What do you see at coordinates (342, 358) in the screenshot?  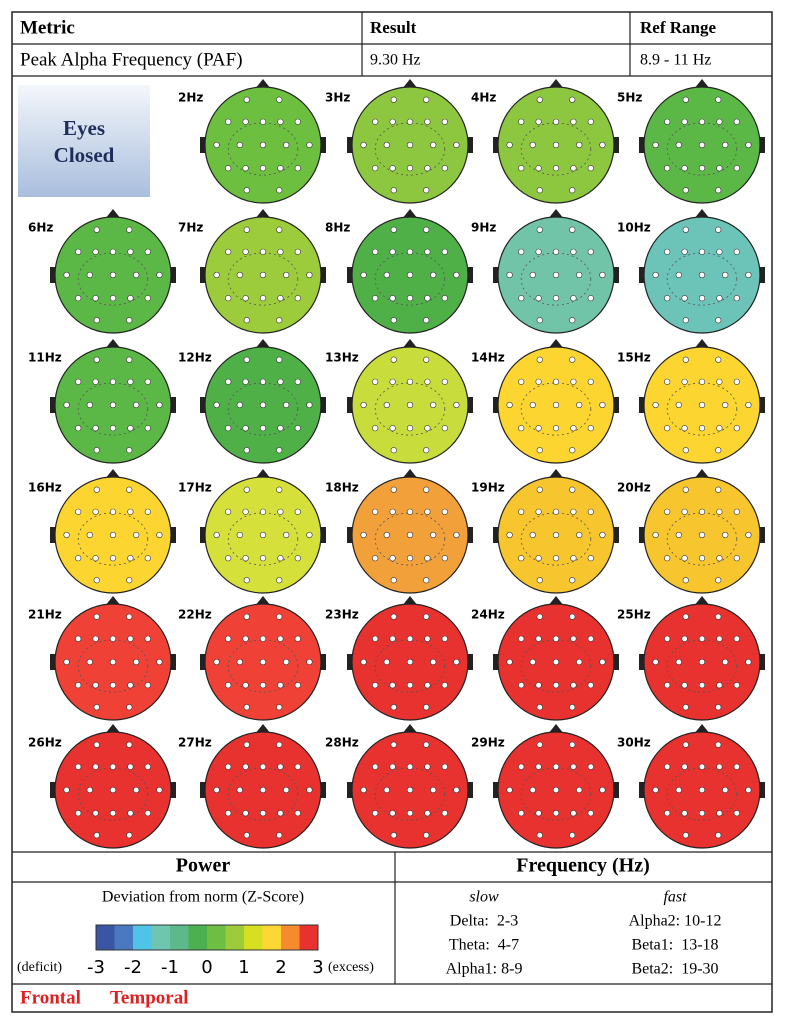 I see `freq-label: 13Hz` at bounding box center [342, 358].